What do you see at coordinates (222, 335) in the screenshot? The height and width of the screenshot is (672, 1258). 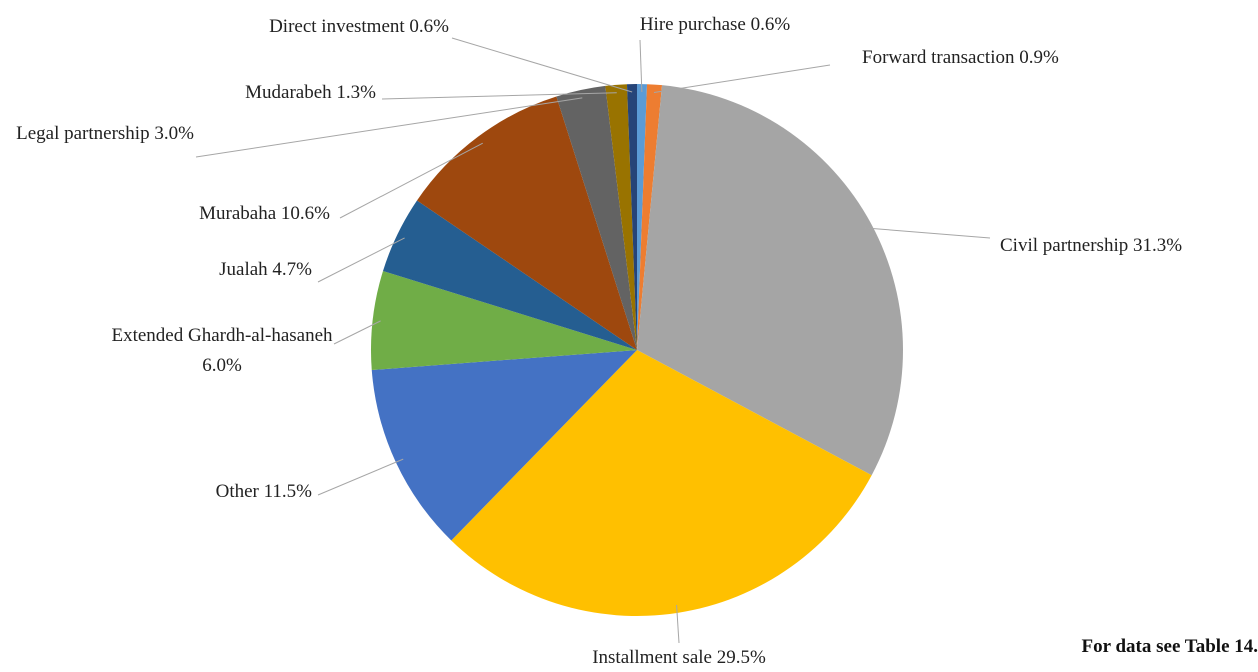 I see `category-name: Extended Ghardh-al-hasaneh` at bounding box center [222, 335].